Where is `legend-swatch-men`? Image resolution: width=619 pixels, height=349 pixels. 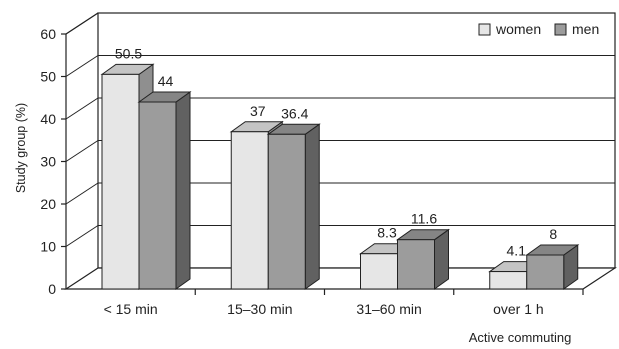
legend-swatch-men is located at coordinates (560, 29).